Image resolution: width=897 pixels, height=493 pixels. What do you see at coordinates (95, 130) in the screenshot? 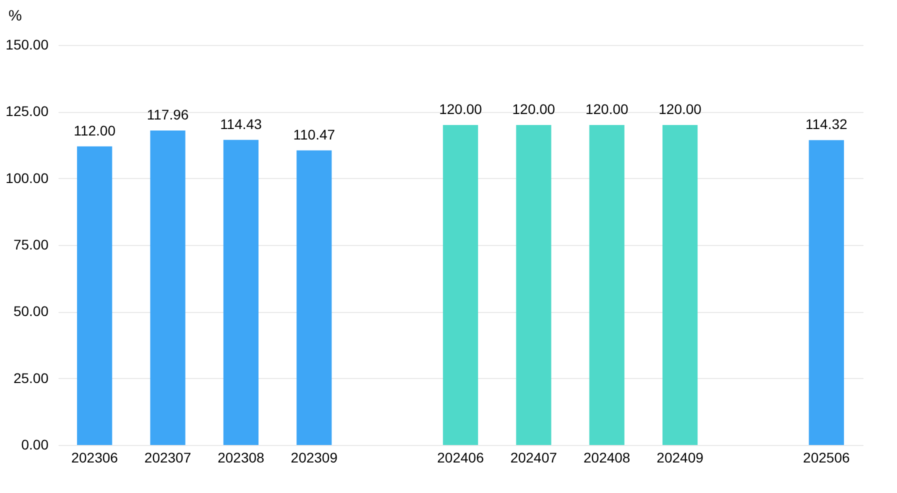
I see `data-label: 112.00` at bounding box center [95, 130].